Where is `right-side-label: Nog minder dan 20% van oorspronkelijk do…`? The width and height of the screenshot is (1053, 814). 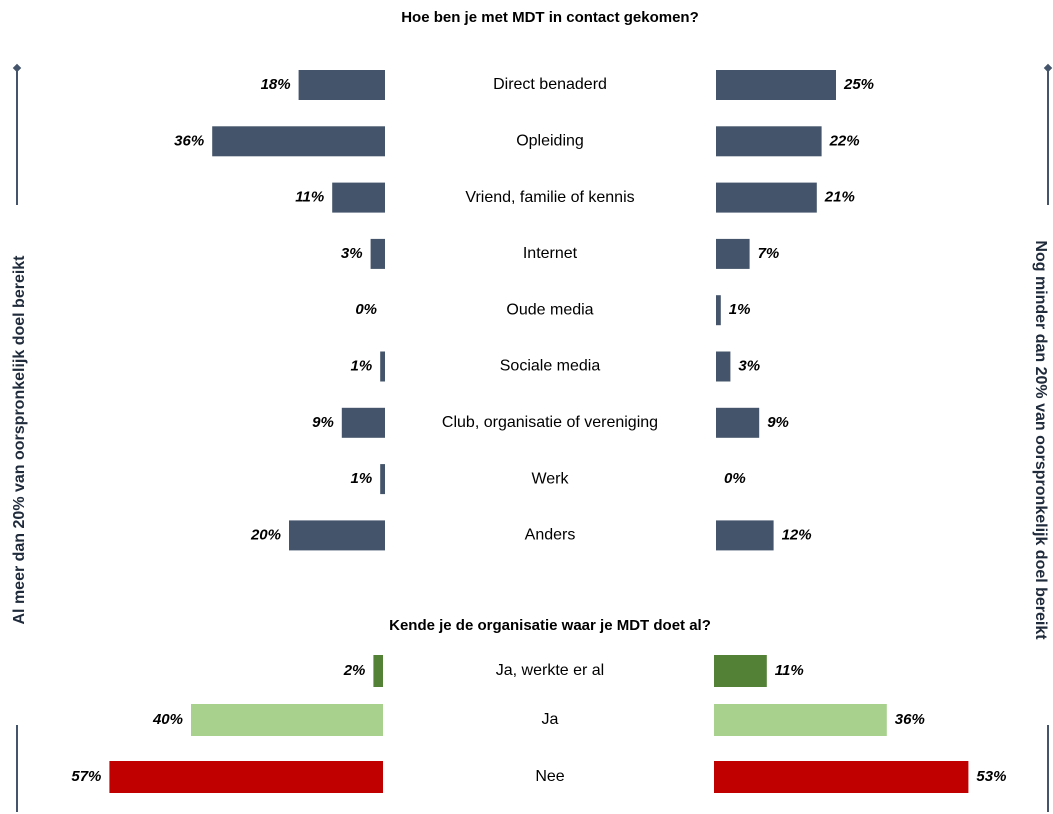 right-side-label: Nog minder dan 20% van oorspronkelijk do… is located at coordinates (1040, 440).